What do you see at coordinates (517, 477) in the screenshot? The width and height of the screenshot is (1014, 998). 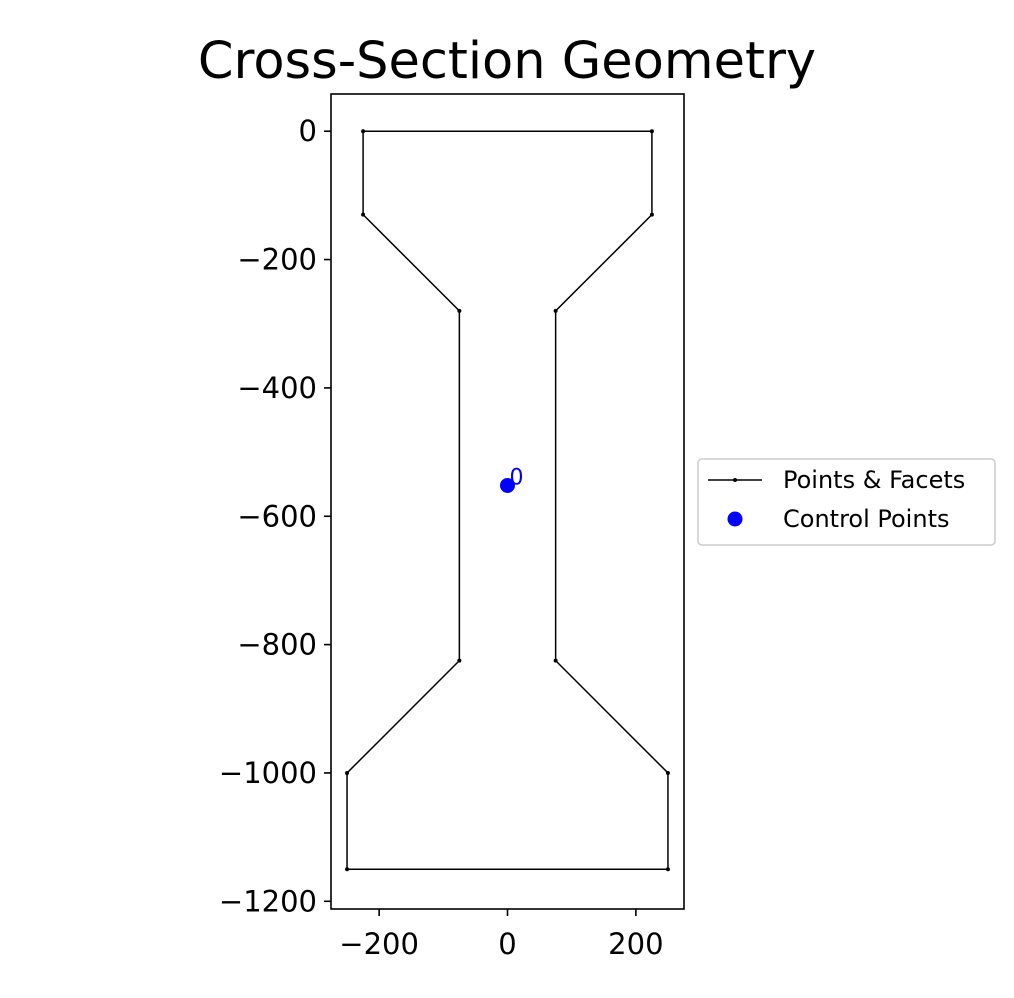 I see `control-point-label: 0` at bounding box center [517, 477].